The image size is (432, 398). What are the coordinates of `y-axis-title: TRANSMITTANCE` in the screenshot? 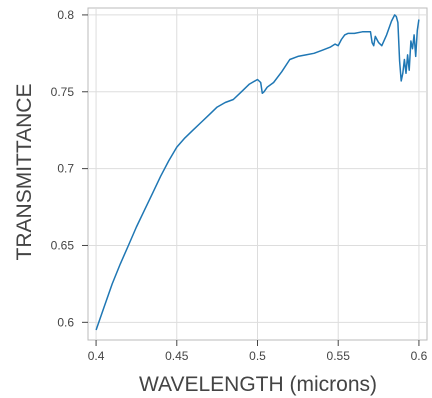 It's located at (24, 172).